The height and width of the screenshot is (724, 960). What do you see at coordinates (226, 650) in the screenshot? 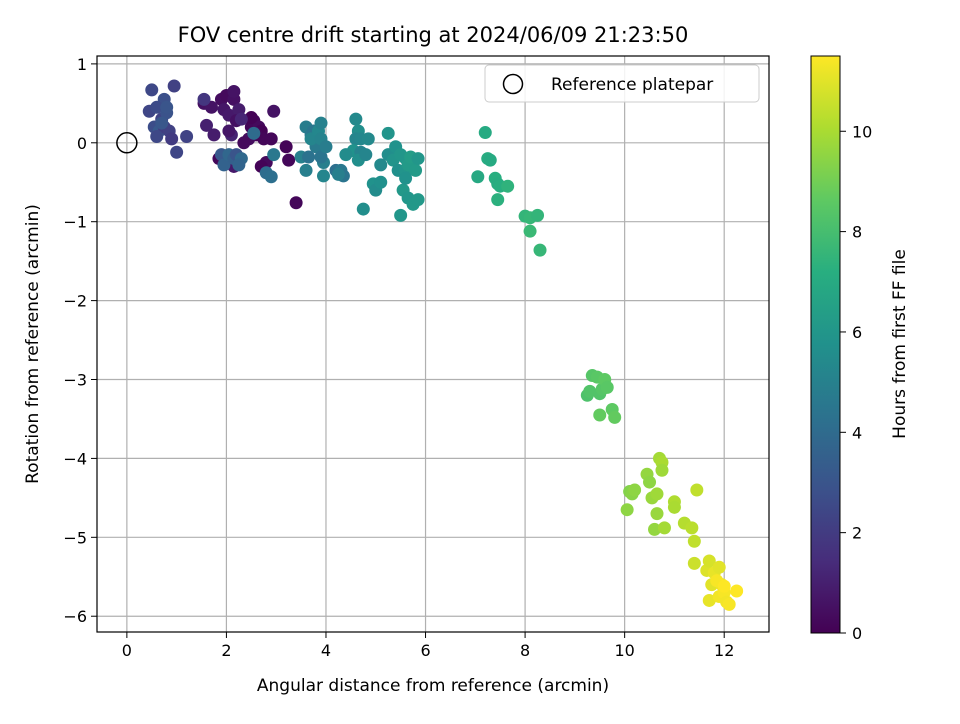
I see `x-tick-label: 2` at bounding box center [226, 650].